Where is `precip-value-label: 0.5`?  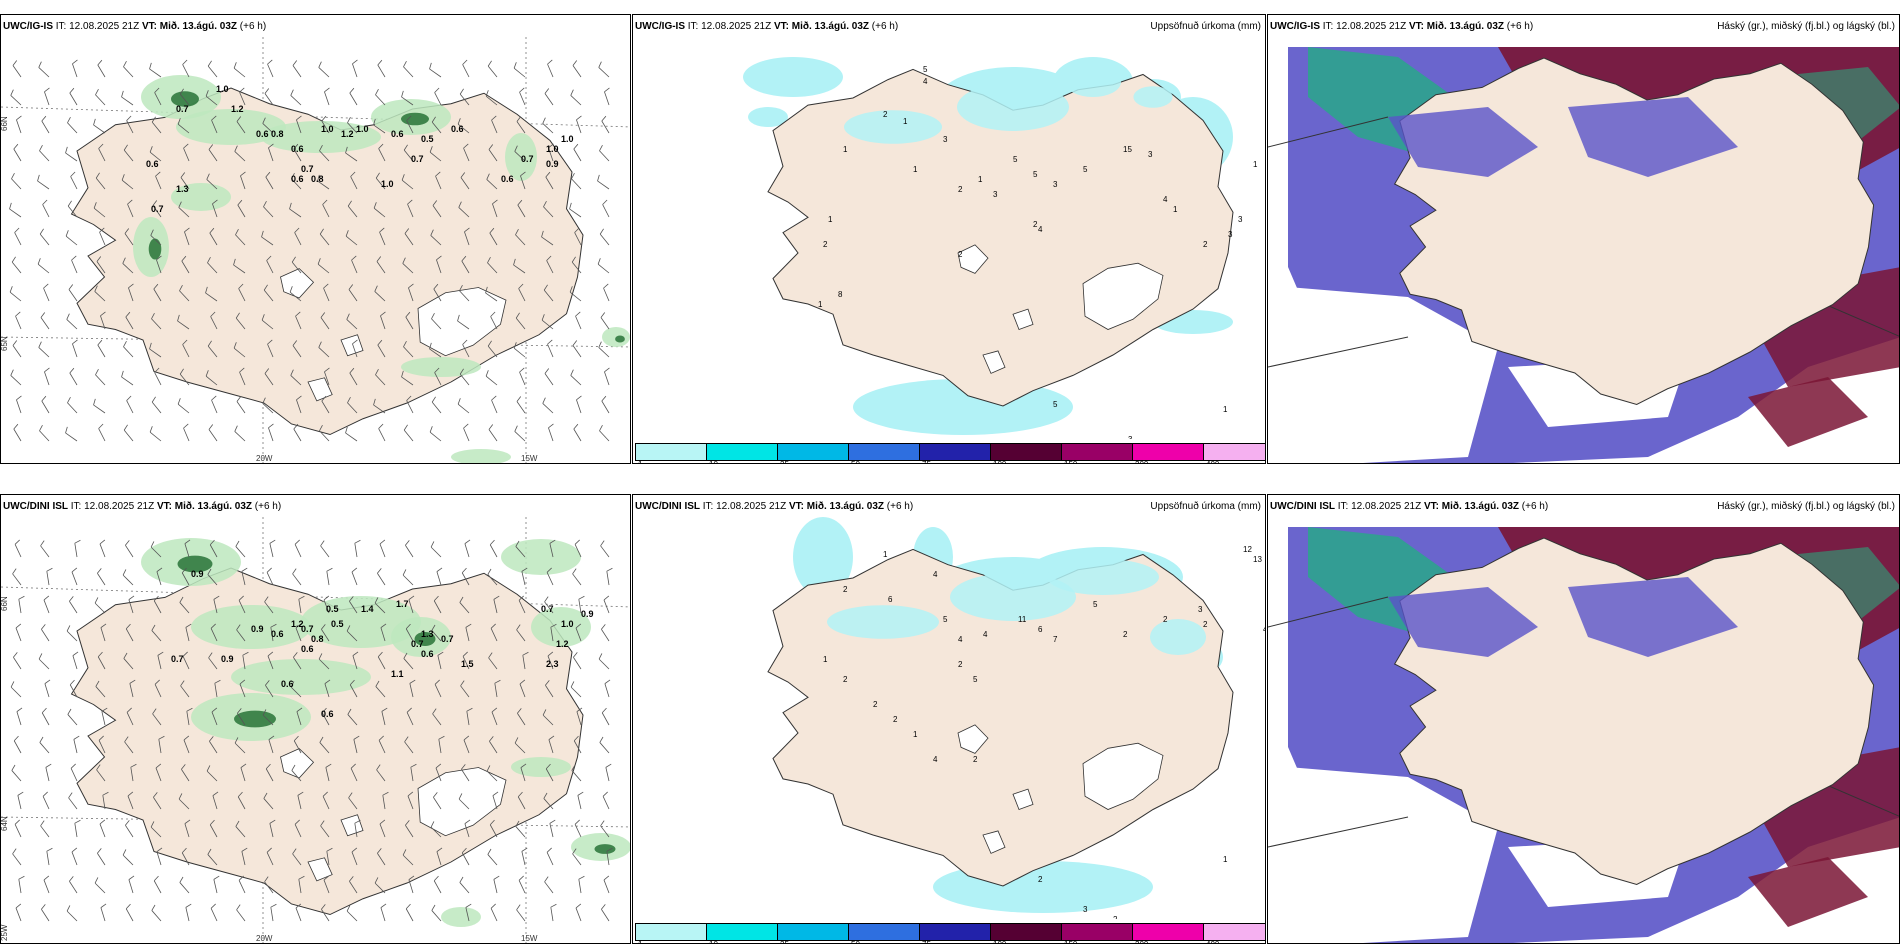 precip-value-label: 0.5 is located at coordinates (427, 139).